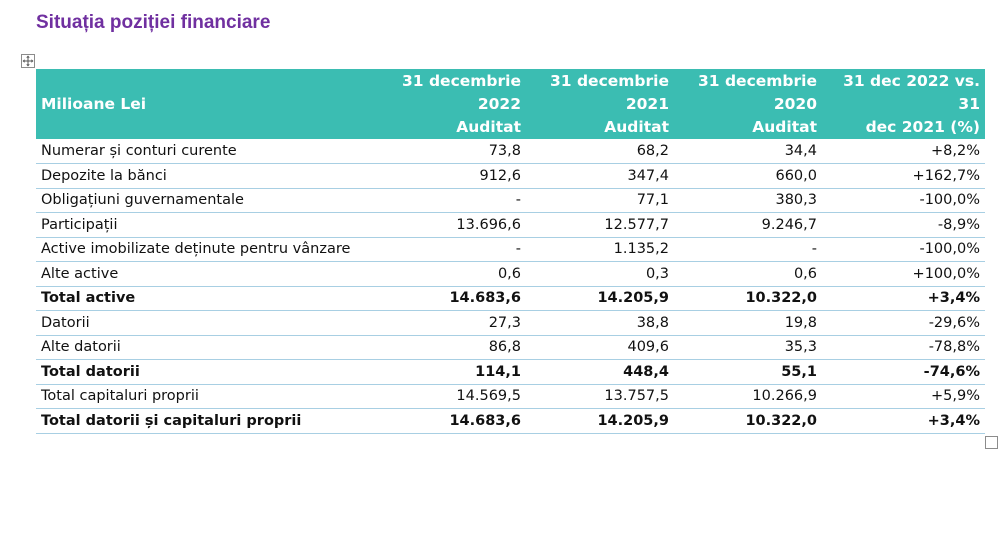 The width and height of the screenshot is (1008, 550). Describe the element at coordinates (451, 104) in the screenshot. I see `header-2022: 31 decembrie 2022 Auditat` at that location.